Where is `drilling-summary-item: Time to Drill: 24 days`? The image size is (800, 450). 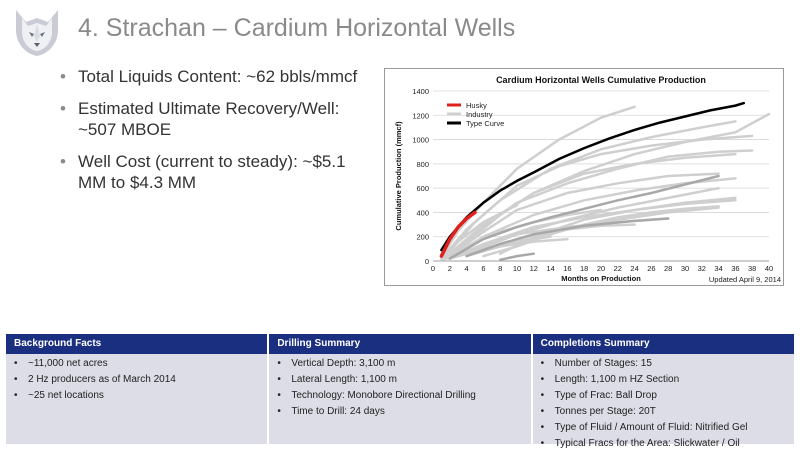 drilling-summary-item: Time to Drill: 24 days is located at coordinates (399, 411).